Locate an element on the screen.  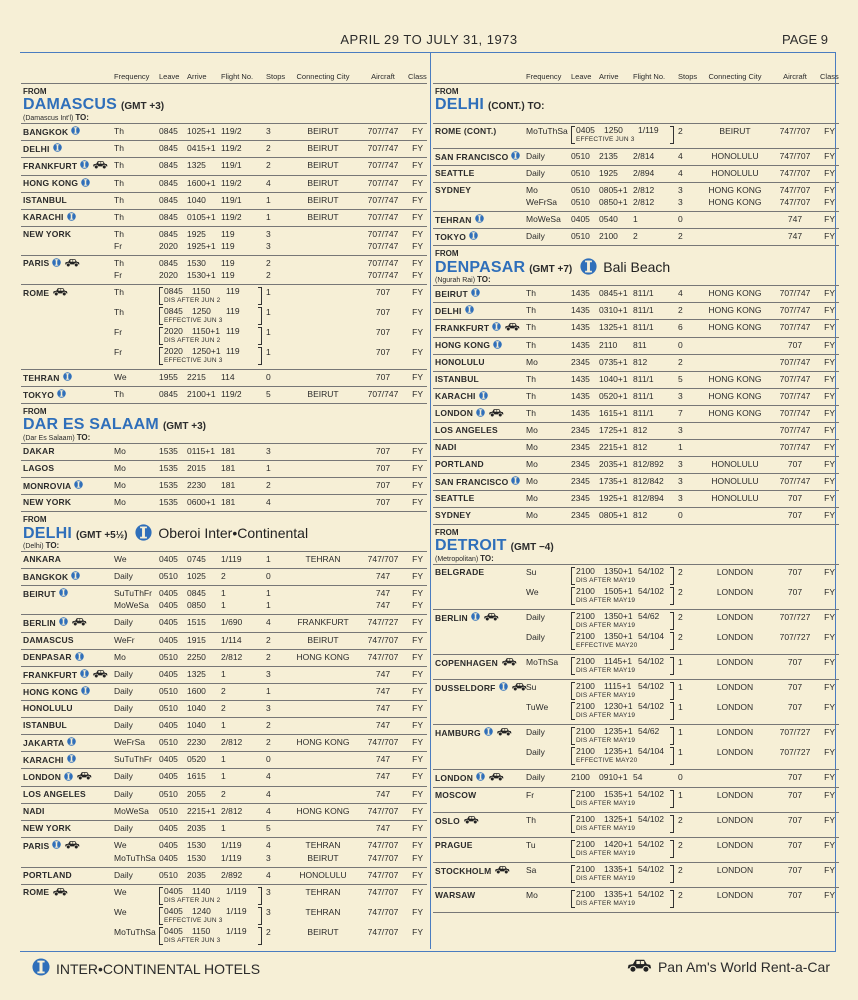
flight-line: Fr 2020 1250+1 119 EFFECTIVE JUN 3 1 707 FY is located at coordinates (224, 356).